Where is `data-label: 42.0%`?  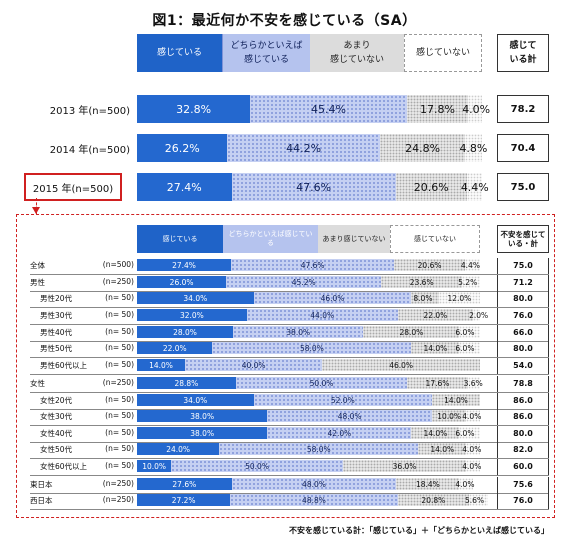 data-label: 42.0% is located at coordinates (339, 433).